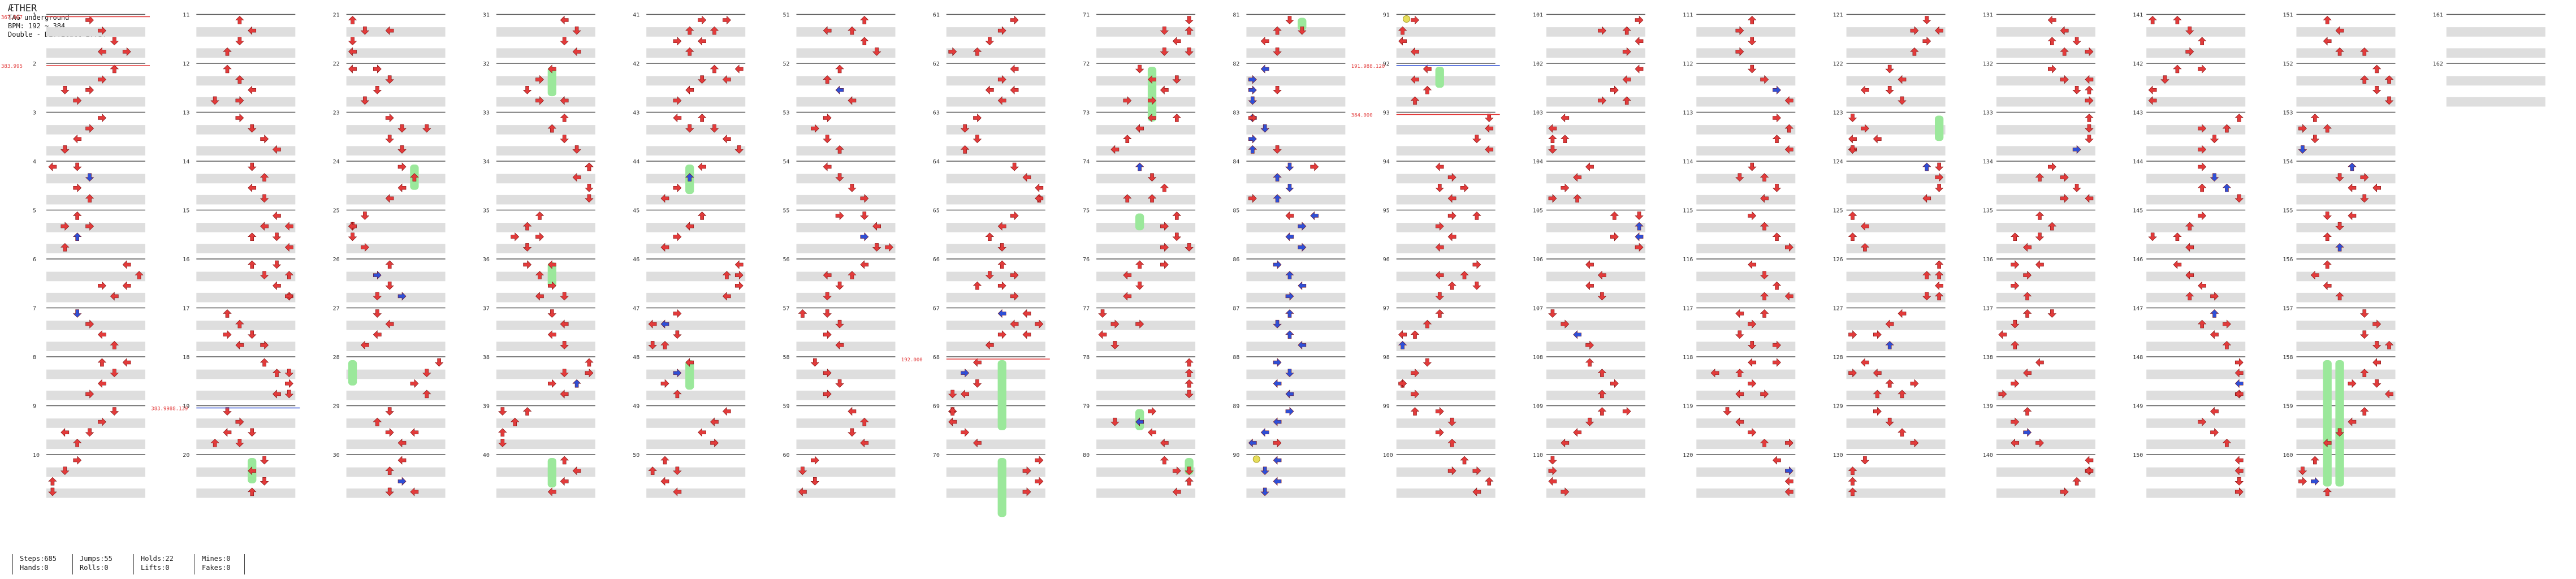 The height and width of the screenshot is (579, 2576). I want to click on measure-number: 110, so click(1538, 455).